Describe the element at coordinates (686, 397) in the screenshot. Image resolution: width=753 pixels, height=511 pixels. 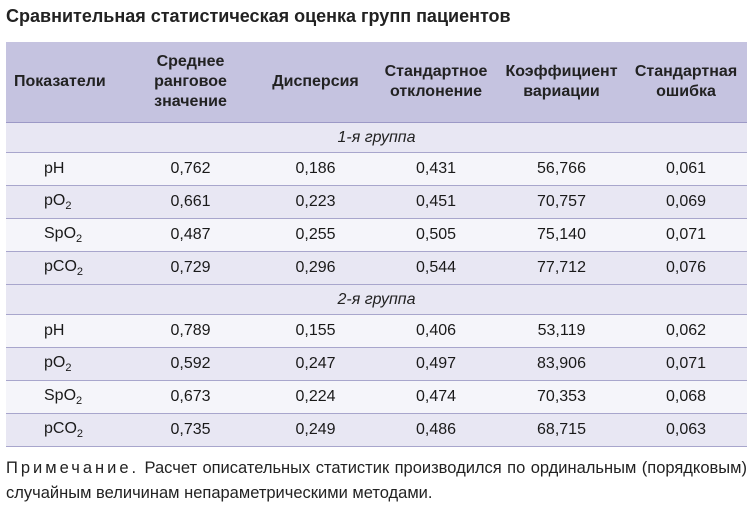
I see `value-cell: 0,068` at that location.